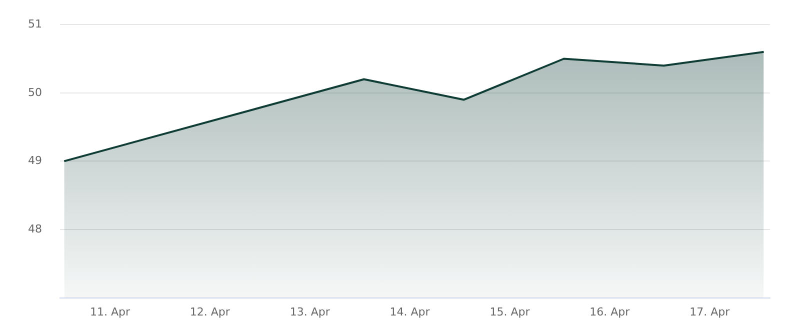 The width and height of the screenshot is (800, 324). What do you see at coordinates (35, 229) in the screenshot?
I see `y-tick-label: 48` at bounding box center [35, 229].